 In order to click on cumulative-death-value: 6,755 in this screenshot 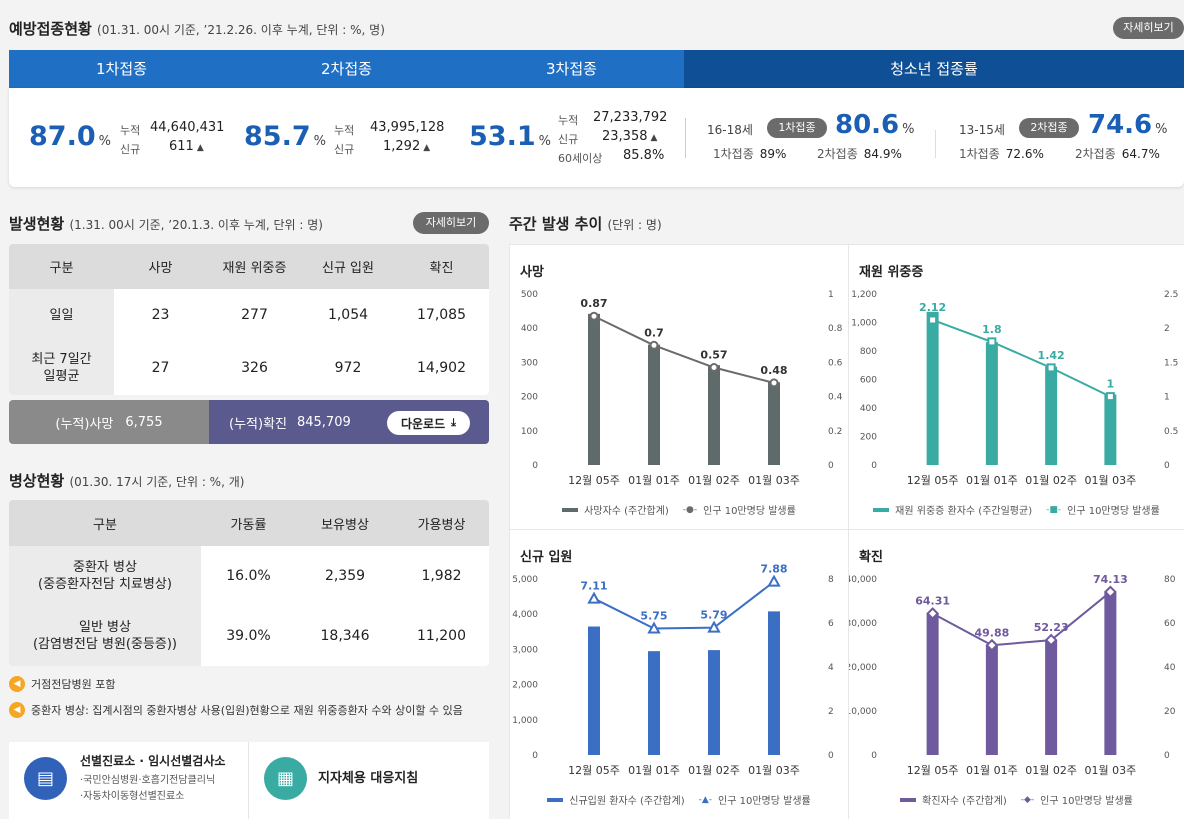, I will do `click(144, 422)`.